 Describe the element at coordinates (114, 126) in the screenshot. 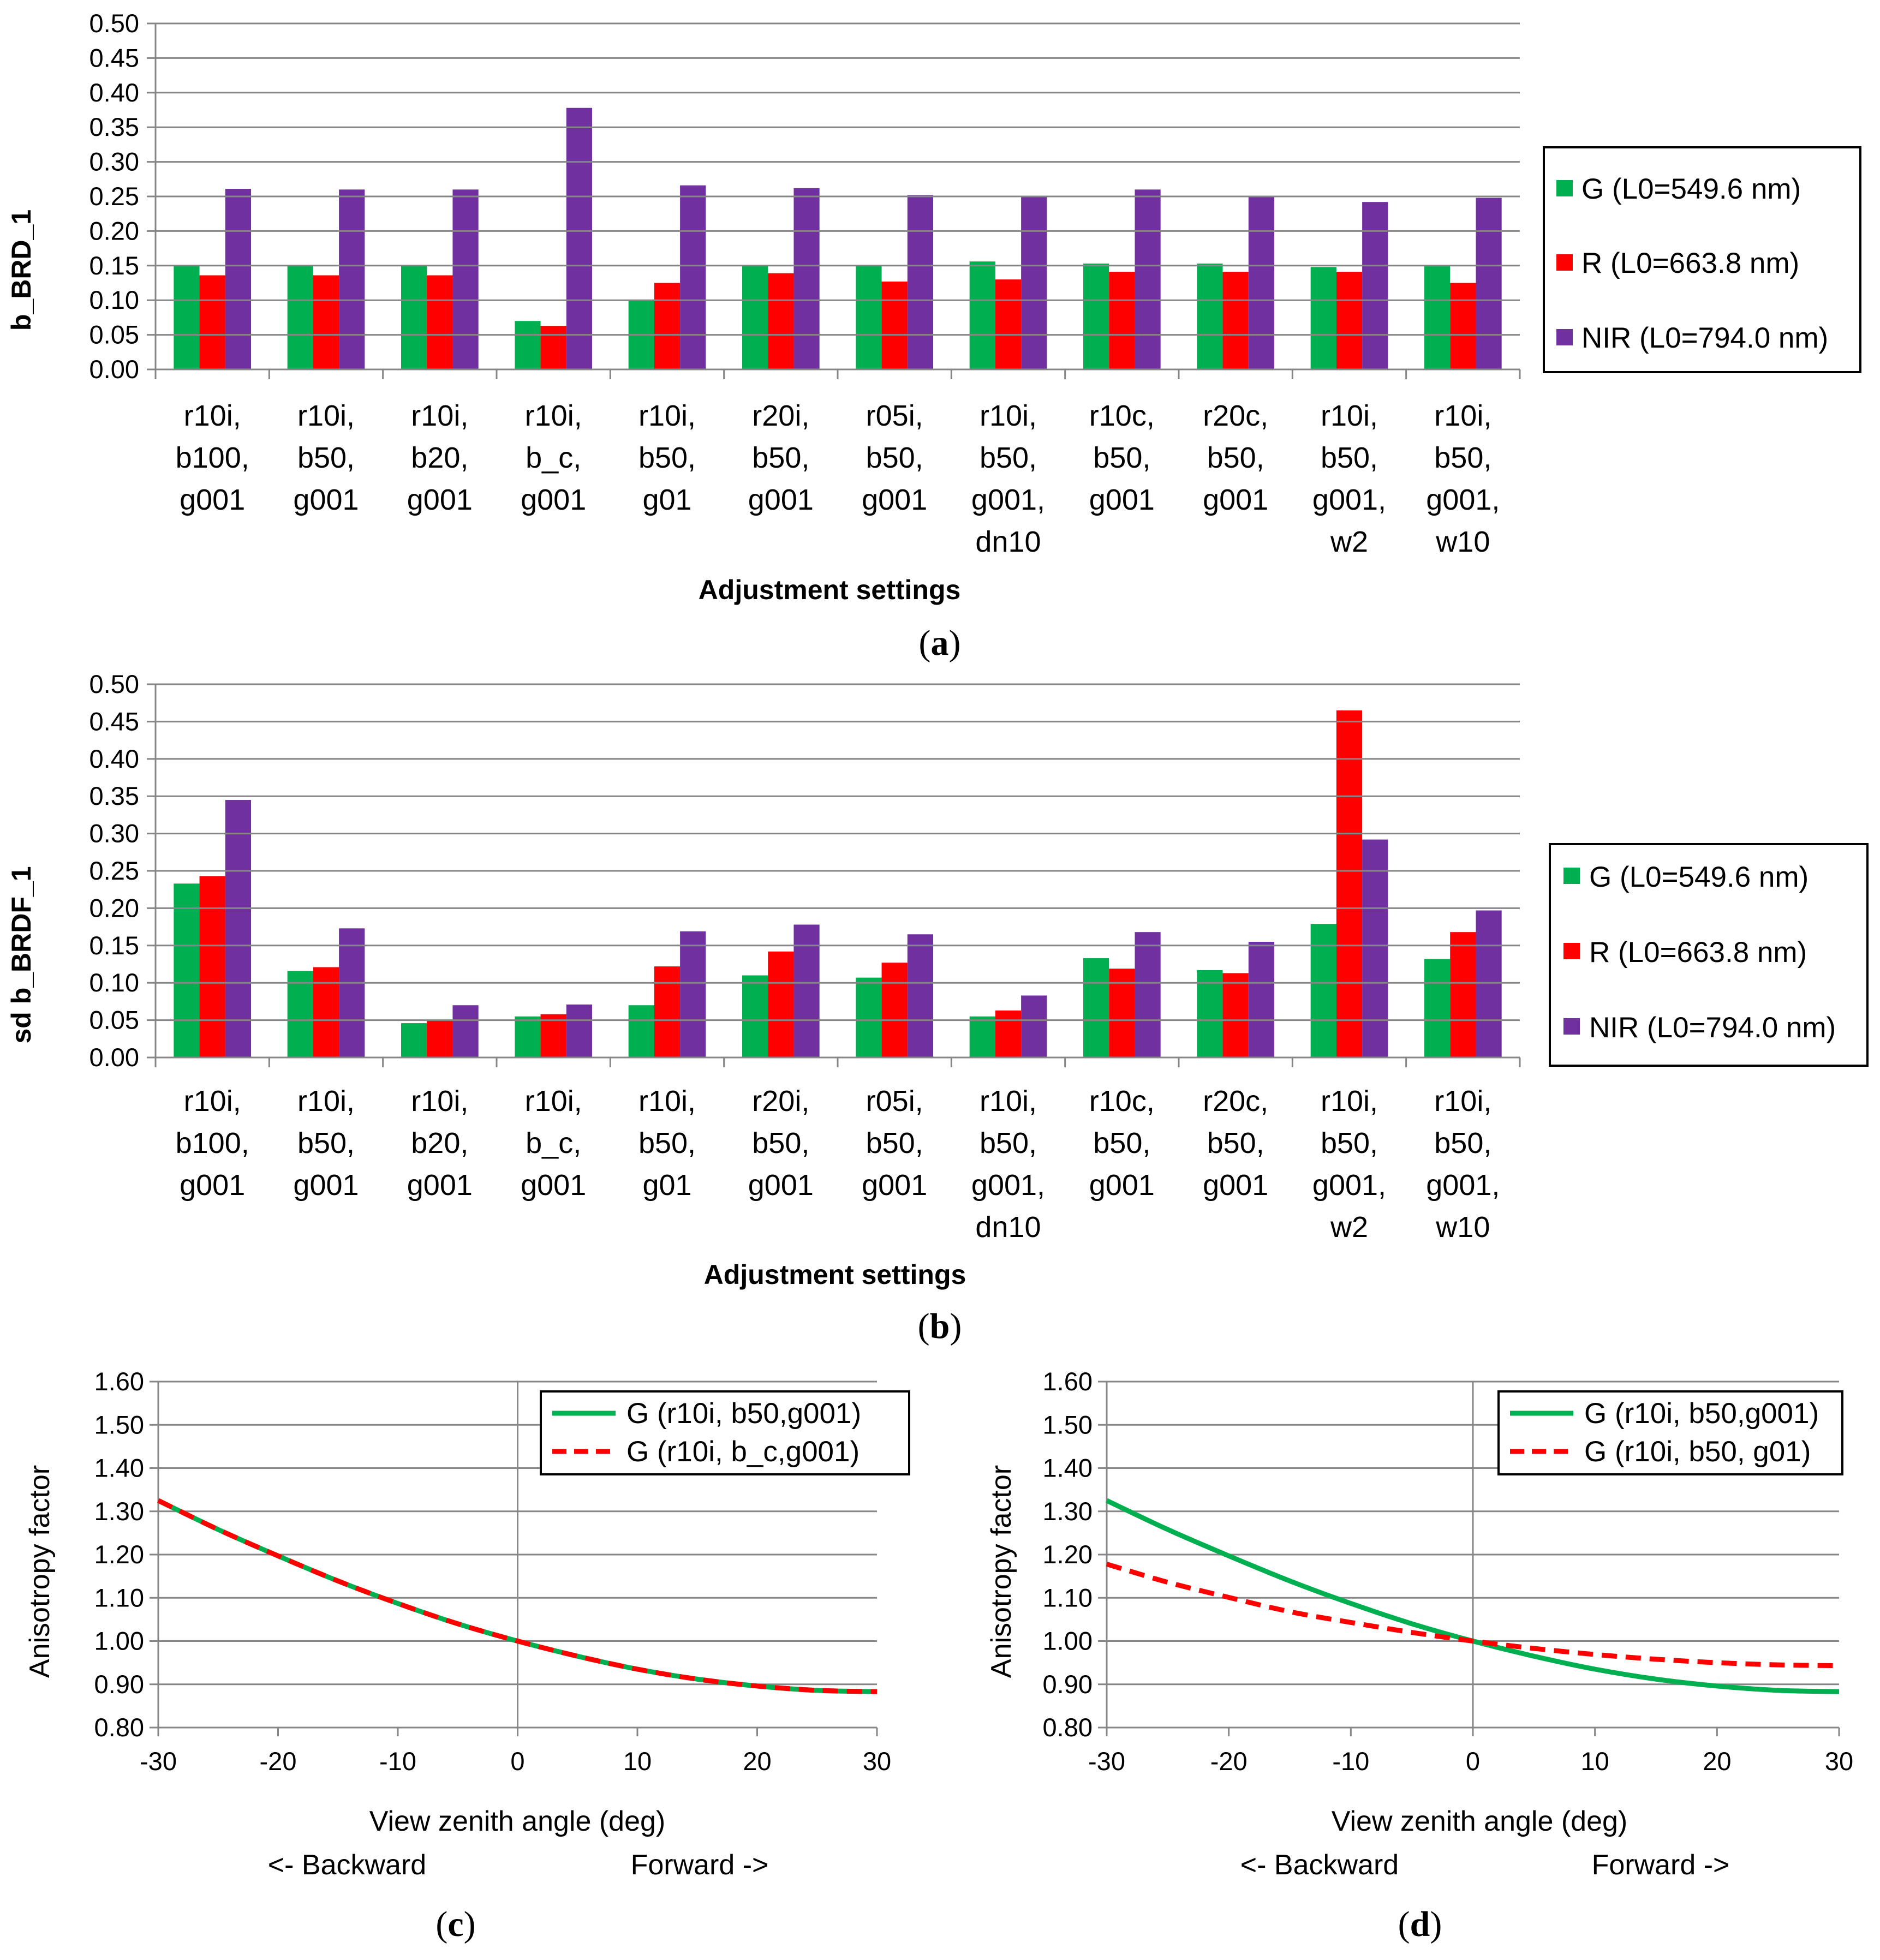

I see `y-tick-label: 0.35` at that location.